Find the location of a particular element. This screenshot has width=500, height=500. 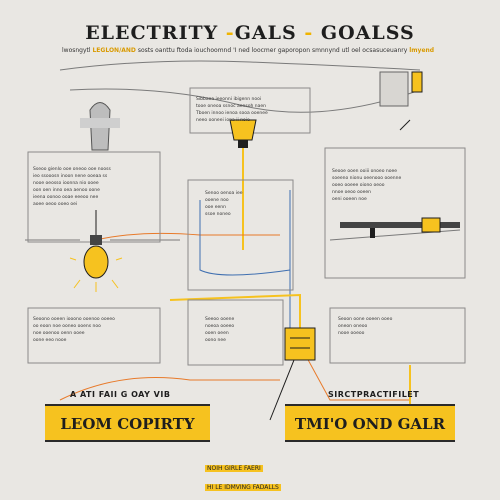

bottom-caption-line-2: HI LE IDMVING FADALLS is located at coordinates (243, 487).